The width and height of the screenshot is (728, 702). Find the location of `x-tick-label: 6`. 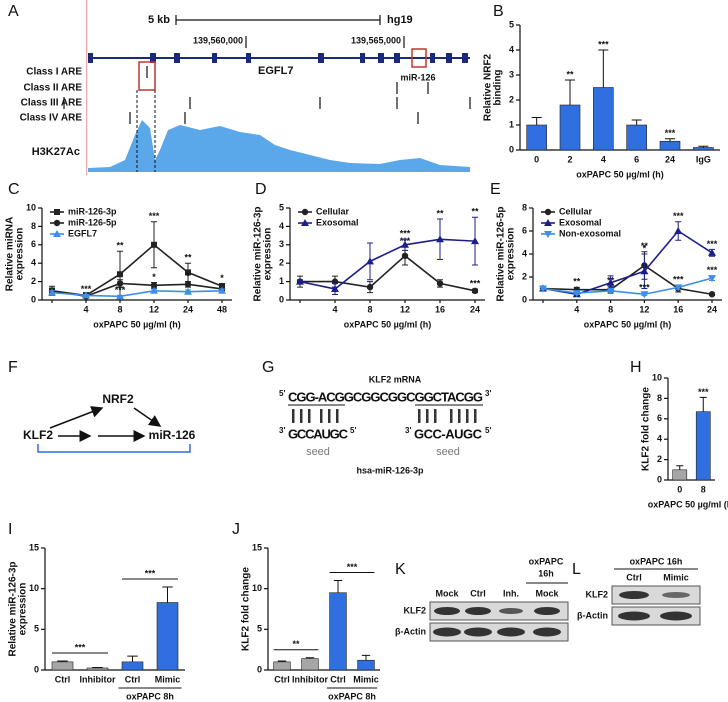

x-tick-label: 6 is located at coordinates (636, 159).